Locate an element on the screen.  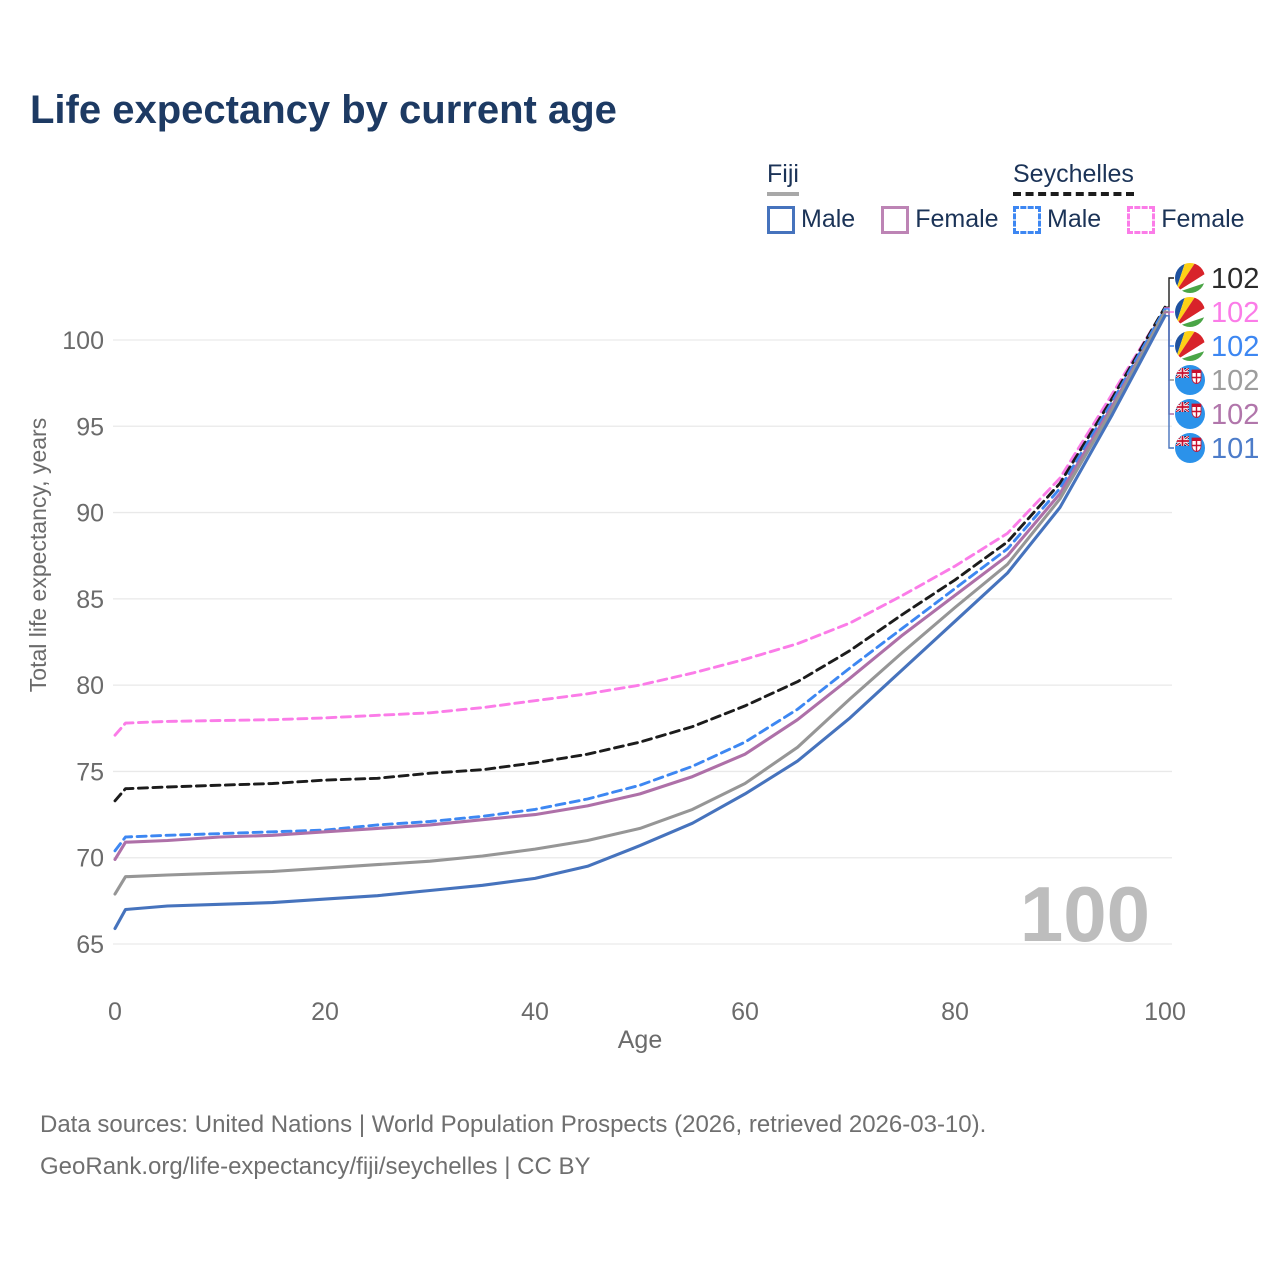
x-tick-label: 20 is located at coordinates (325, 1012).